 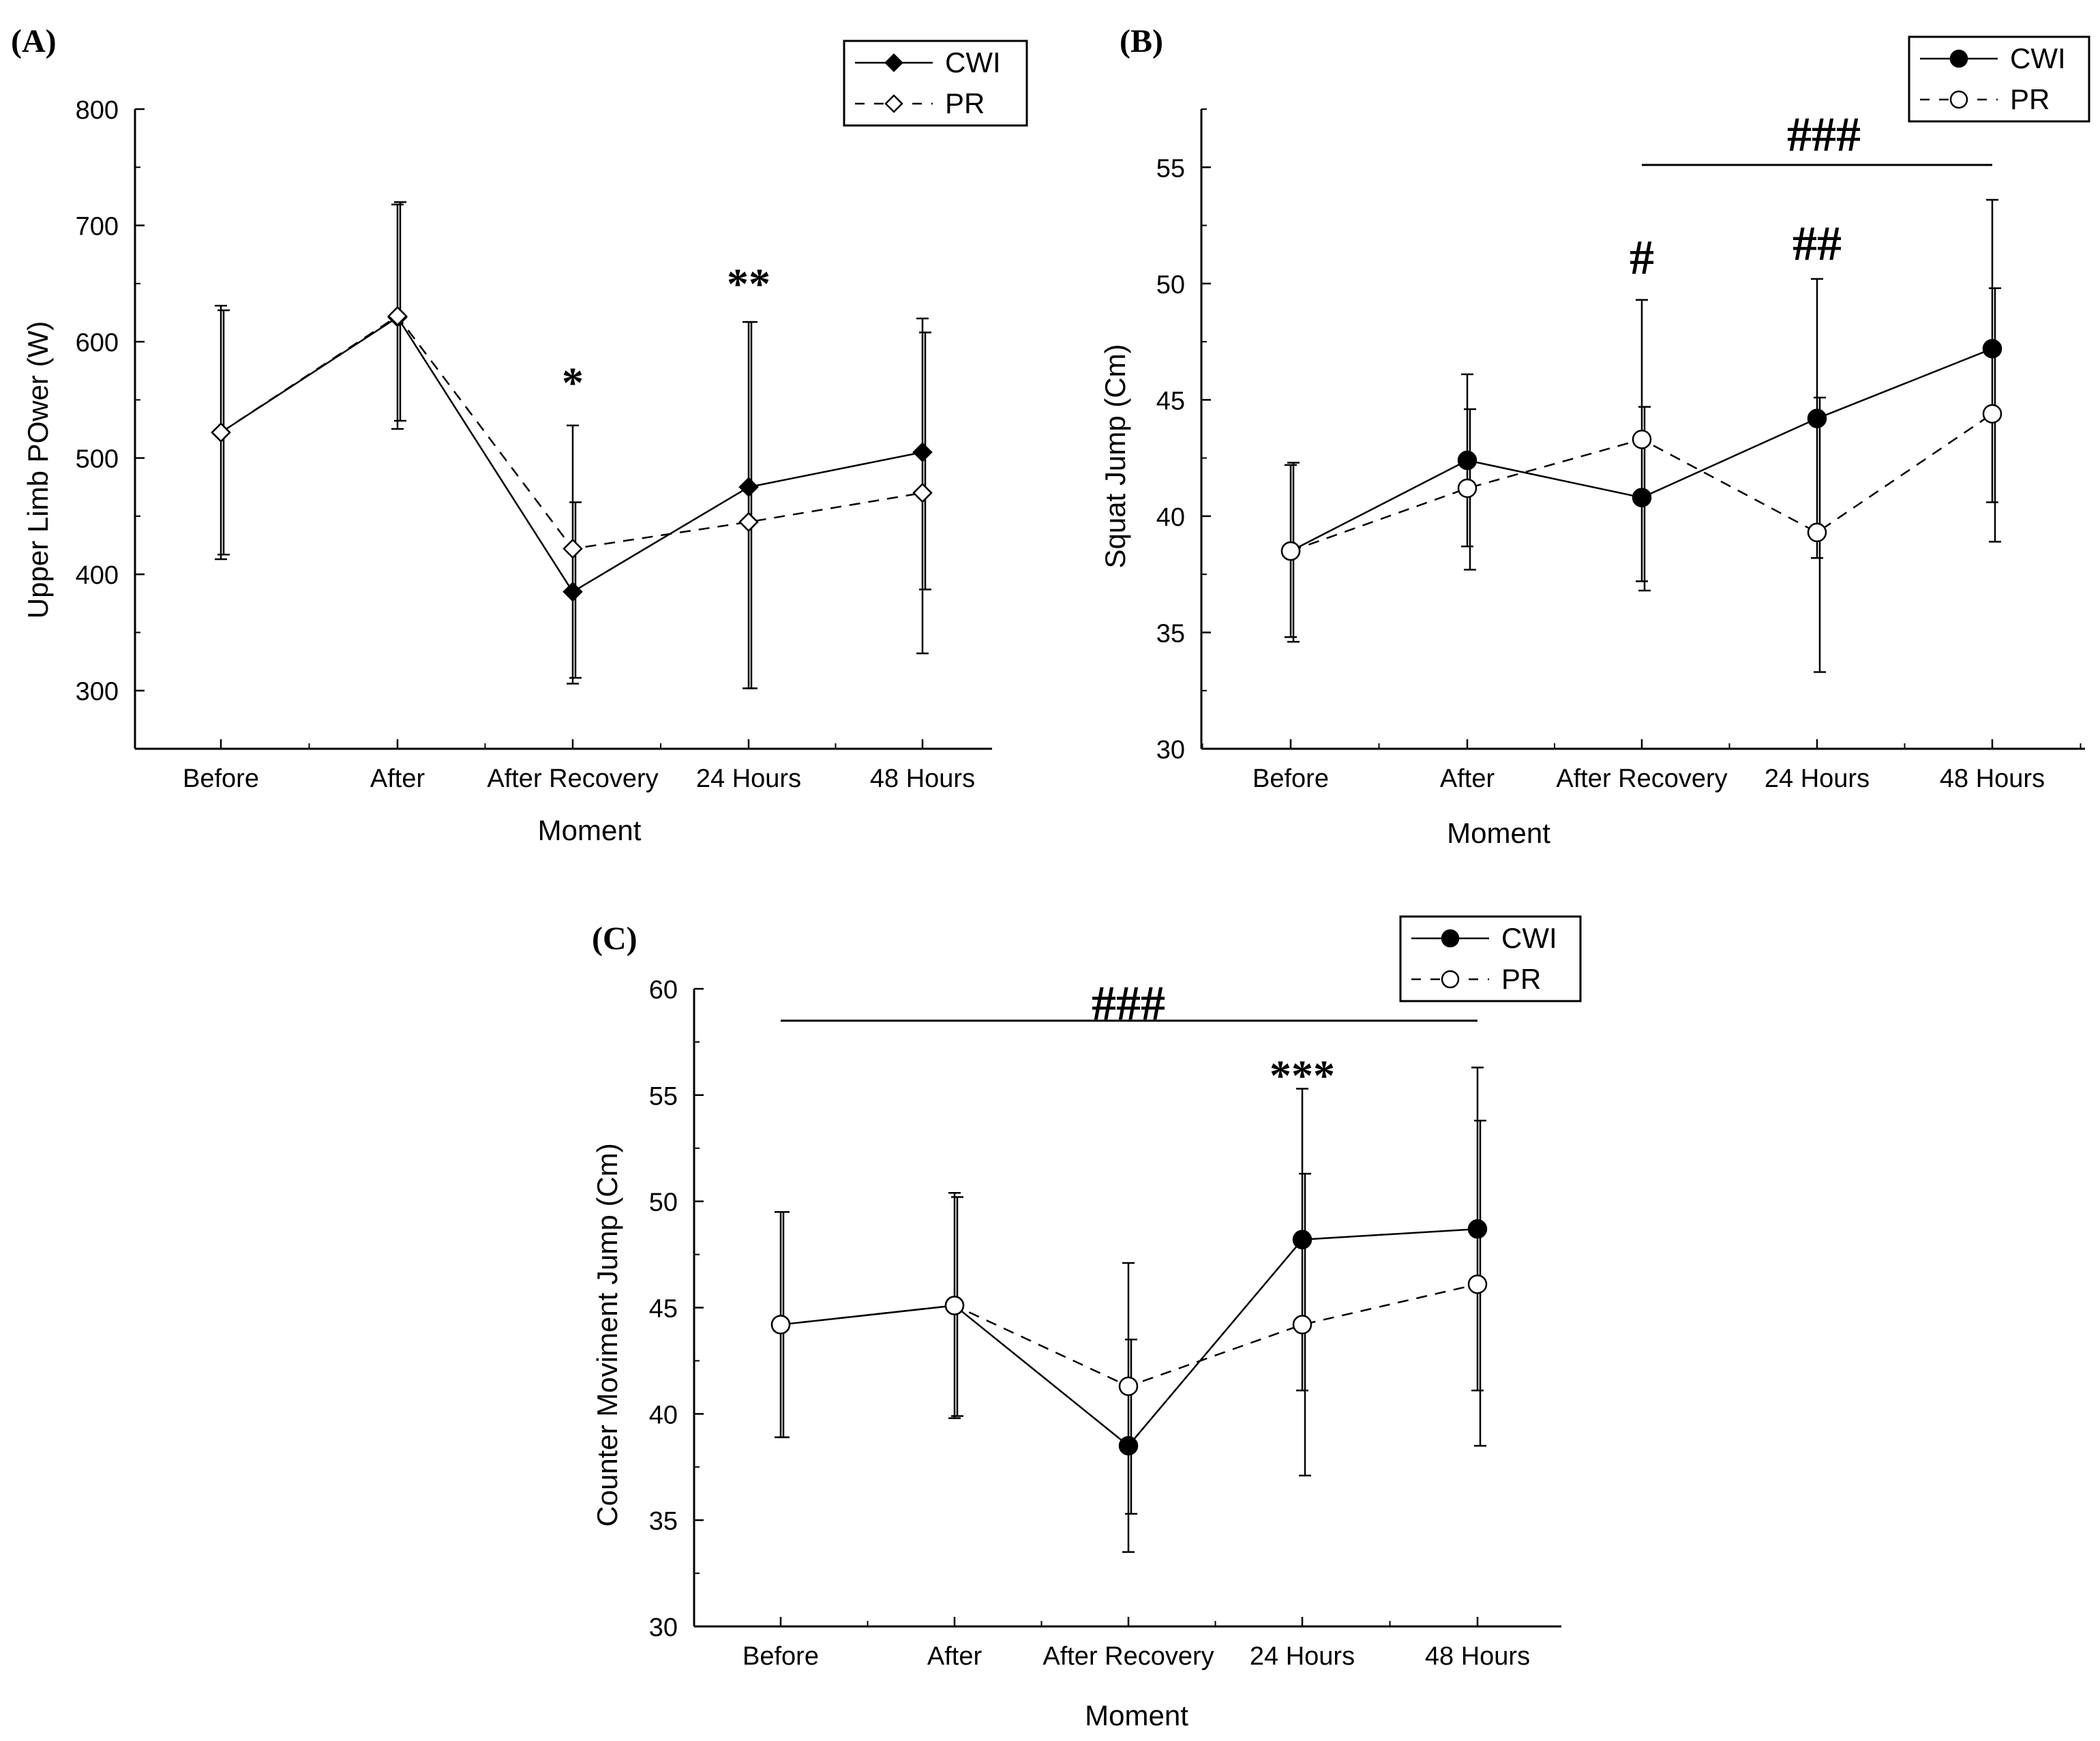 I want to click on panel-letter: (C), so click(x=615, y=939).